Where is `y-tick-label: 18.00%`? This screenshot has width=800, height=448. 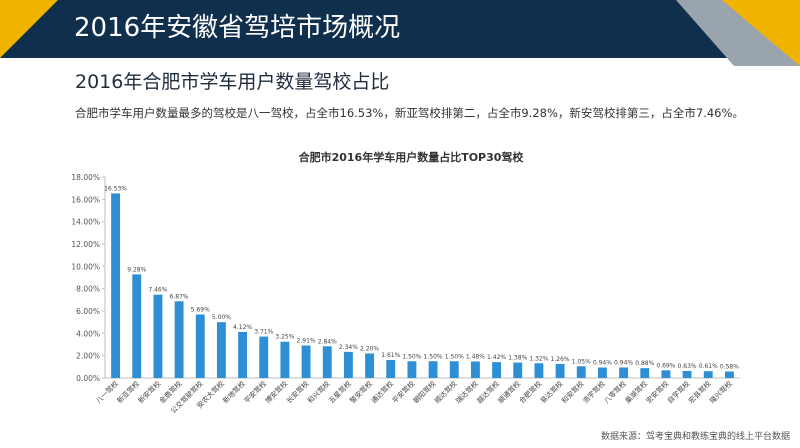 y-tick-label: 18.00% is located at coordinates (85, 177).